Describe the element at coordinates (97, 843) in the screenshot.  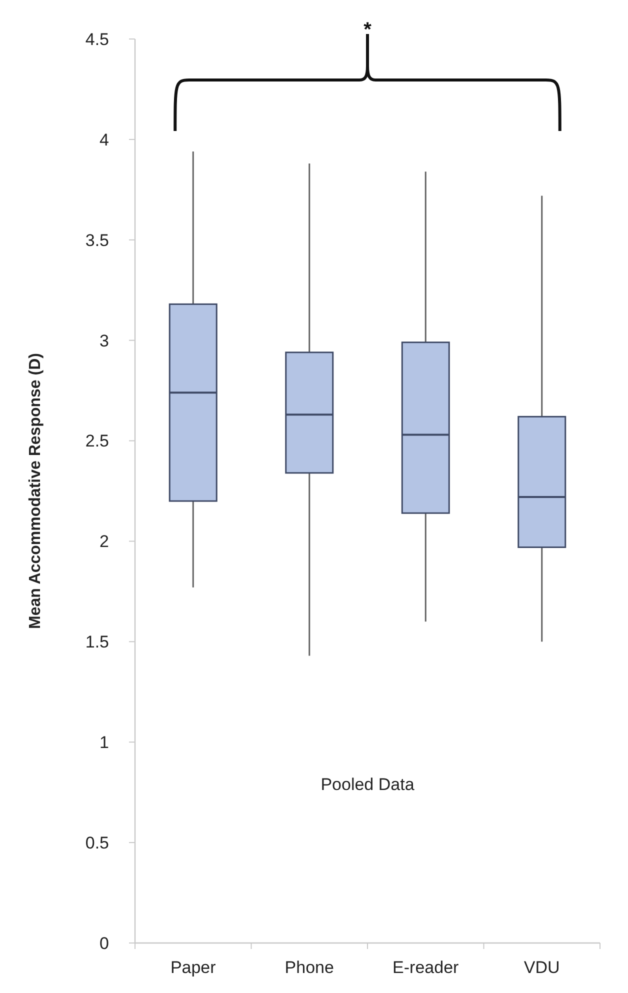
I see `y-tick-label: 0.5` at that location.